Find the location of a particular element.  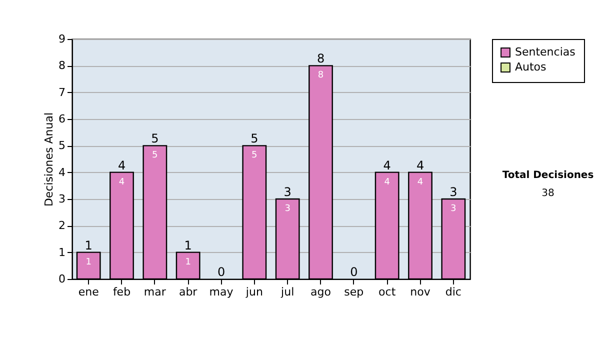

y-tick-label: 7 is located at coordinates (62, 92).